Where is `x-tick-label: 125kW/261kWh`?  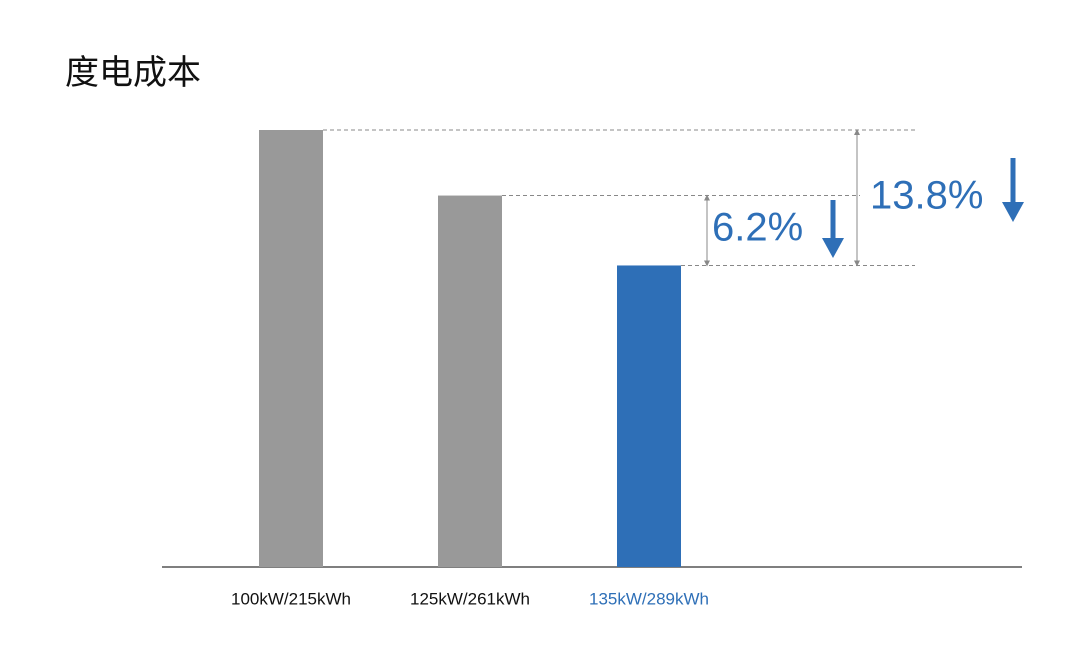
x-tick-label: 125kW/261kWh is located at coordinates (470, 598).